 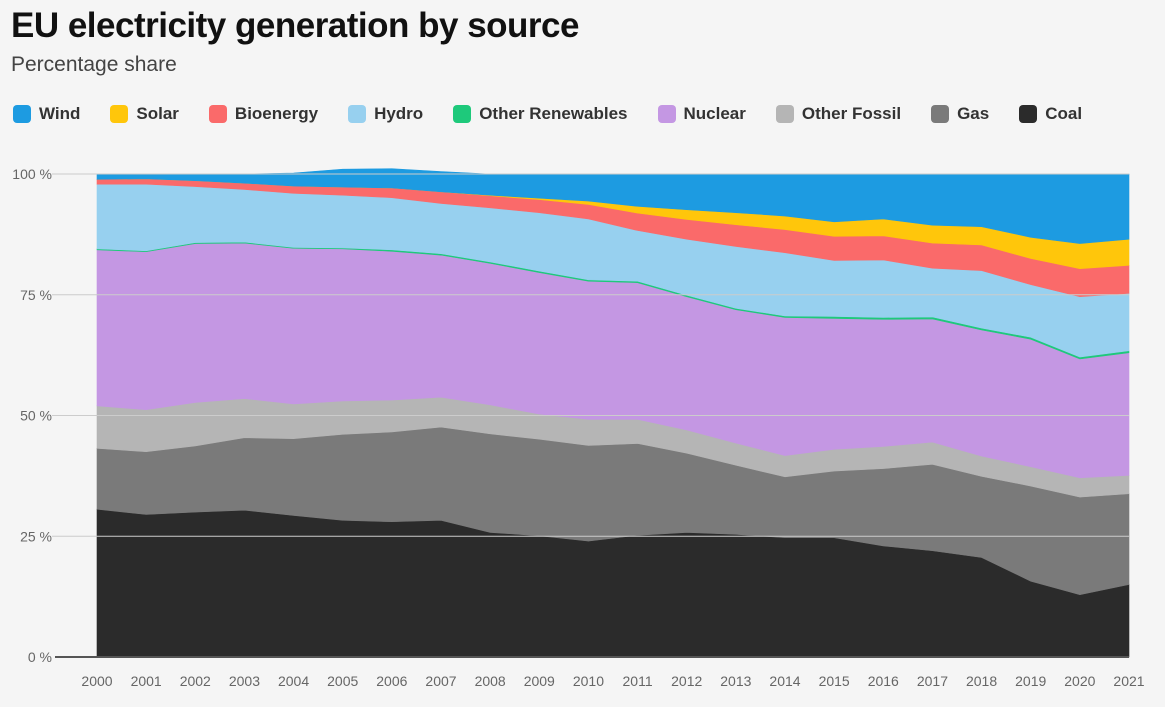 I want to click on x-tick-label: 2008, so click(x=490, y=681).